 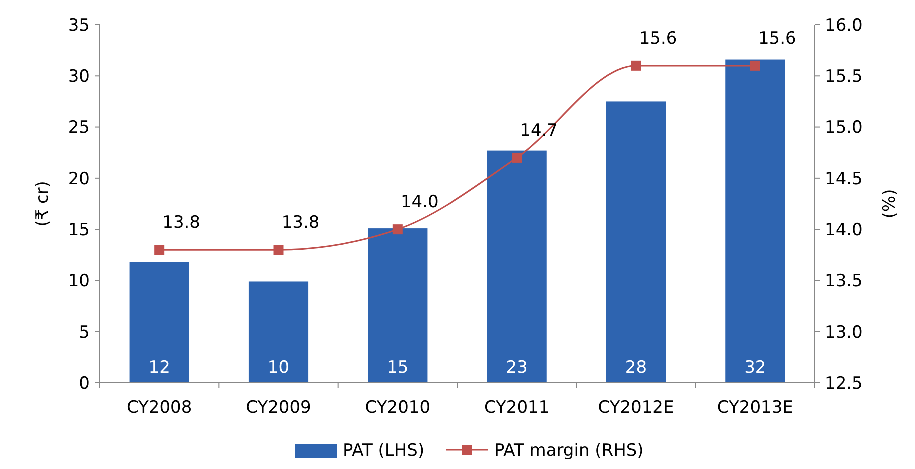 I want to click on data-label: 32, so click(x=755, y=368).